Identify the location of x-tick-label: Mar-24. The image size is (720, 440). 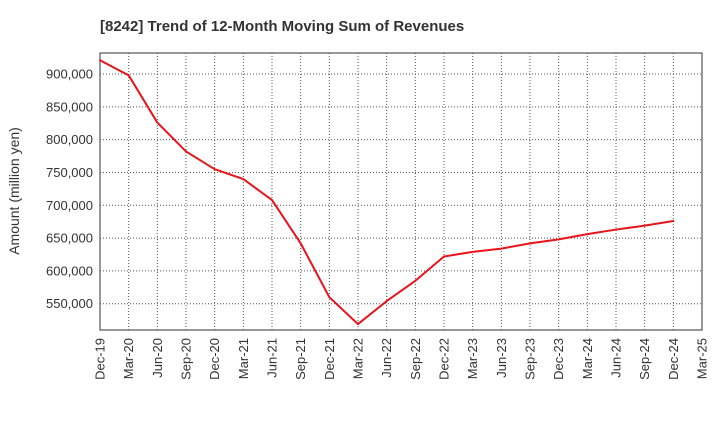
(587, 358).